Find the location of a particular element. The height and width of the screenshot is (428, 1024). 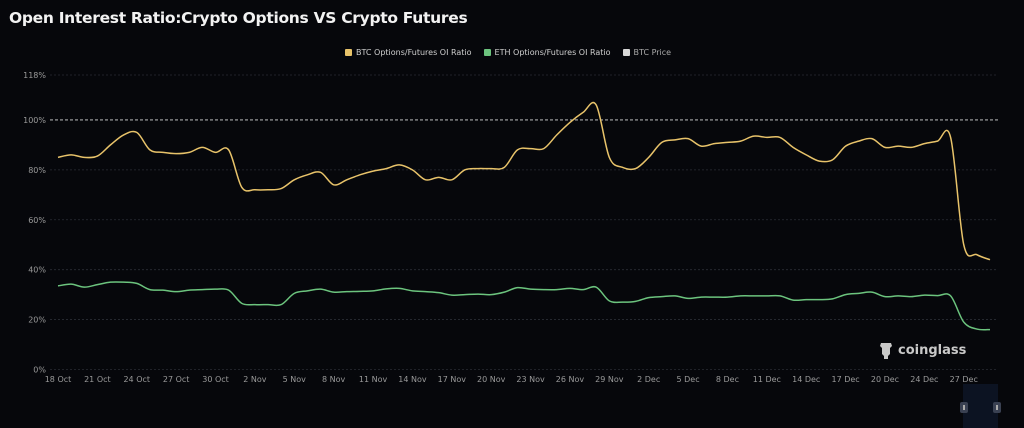

x-tick-label: 8 Nov is located at coordinates (334, 379).